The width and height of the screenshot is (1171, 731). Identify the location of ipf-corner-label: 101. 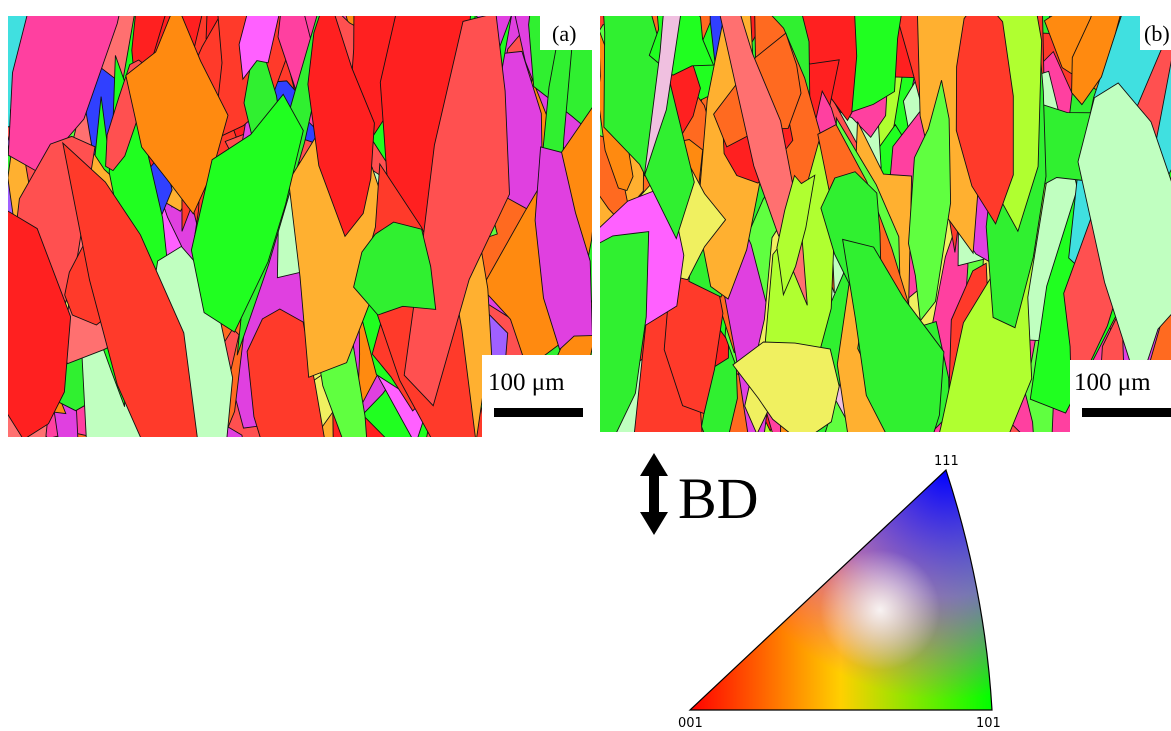
(988, 723).